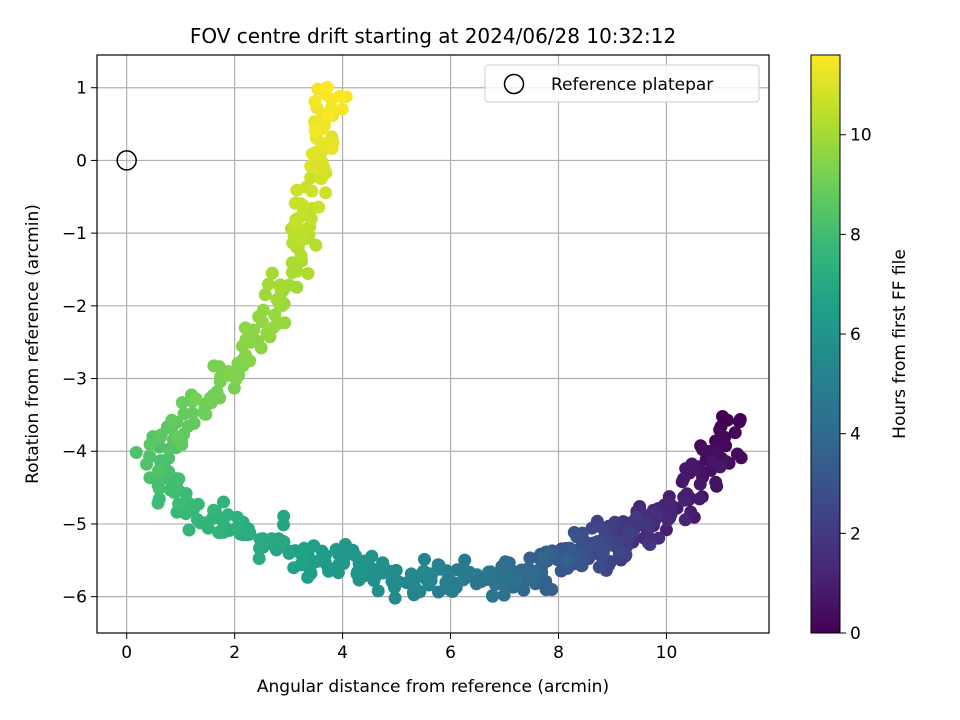 The height and width of the screenshot is (720, 960). What do you see at coordinates (126, 160) in the screenshot?
I see `reference-marker-group` at bounding box center [126, 160].